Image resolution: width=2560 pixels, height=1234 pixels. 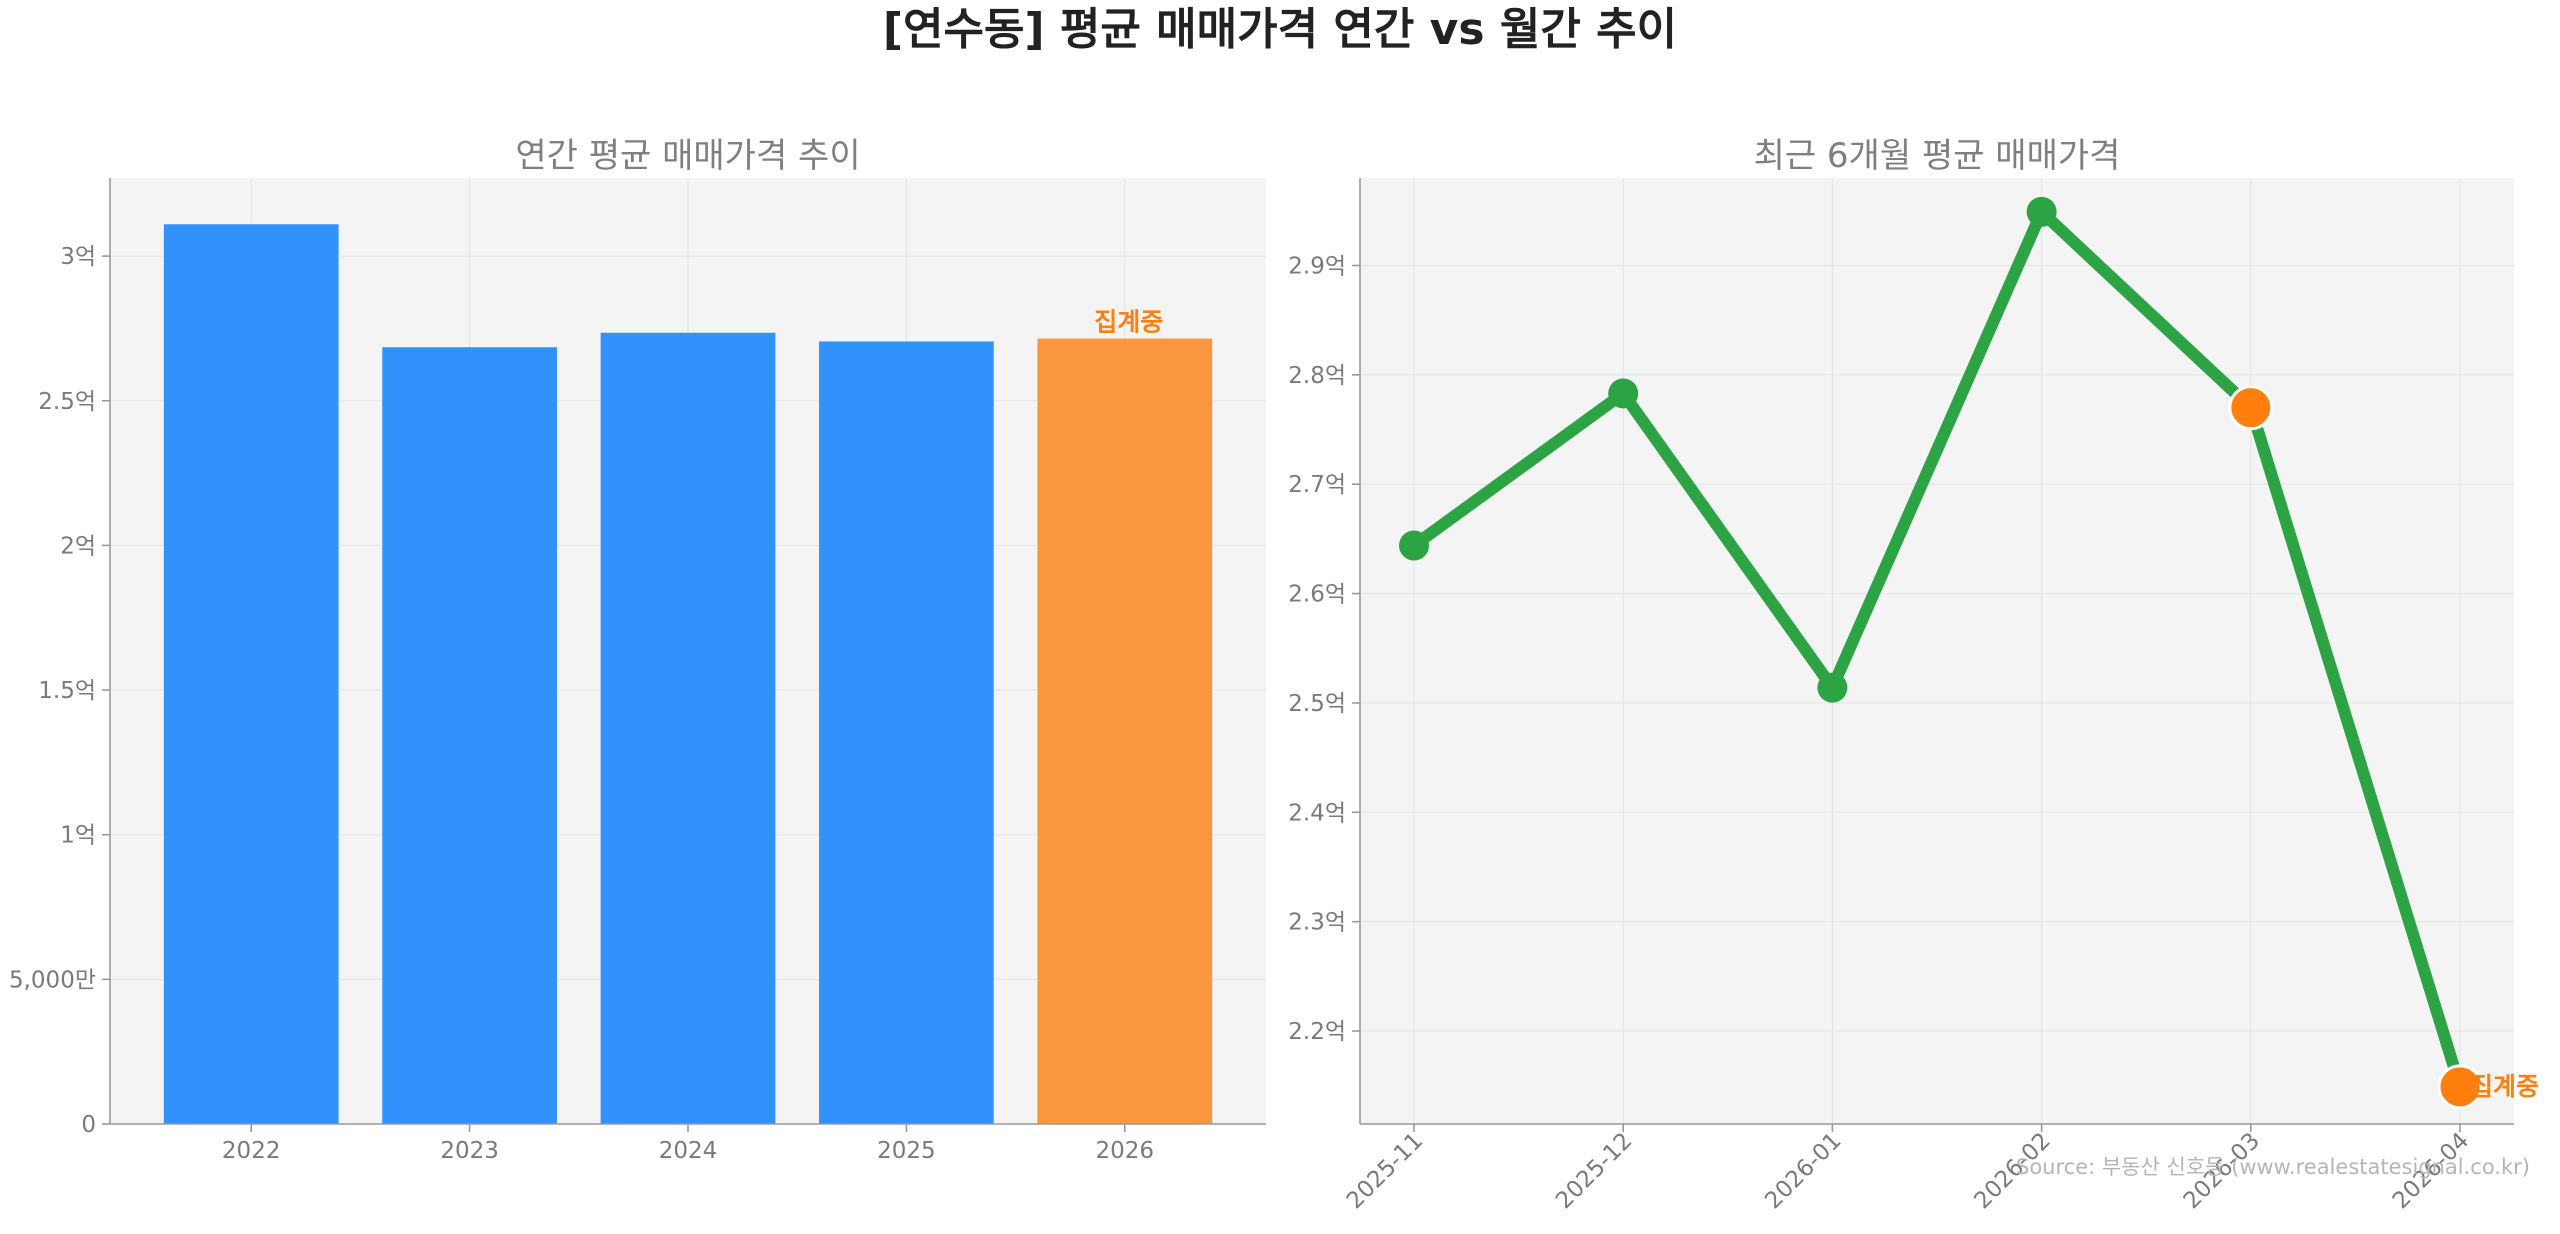 I want to click on line-y-tick-label: 2.9억, so click(x=1317, y=266).